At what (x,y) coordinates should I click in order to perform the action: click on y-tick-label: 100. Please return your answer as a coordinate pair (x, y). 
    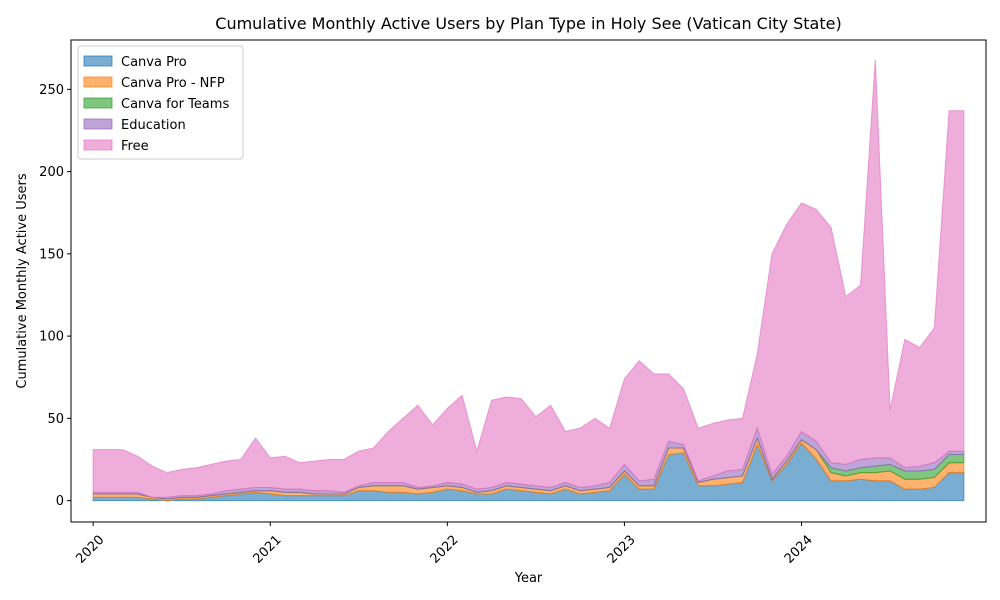
    Looking at the image, I should click on (51, 337).